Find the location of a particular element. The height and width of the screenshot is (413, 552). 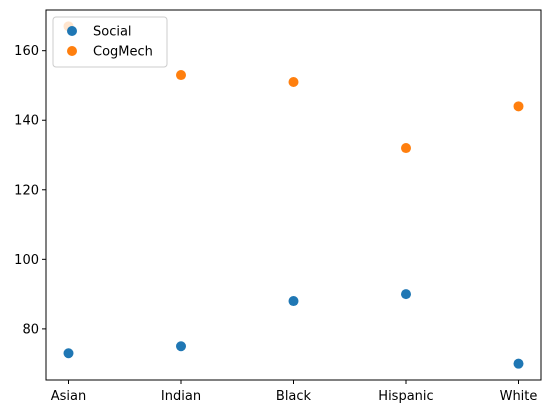

y-tick-label: 120 is located at coordinates (26, 190).